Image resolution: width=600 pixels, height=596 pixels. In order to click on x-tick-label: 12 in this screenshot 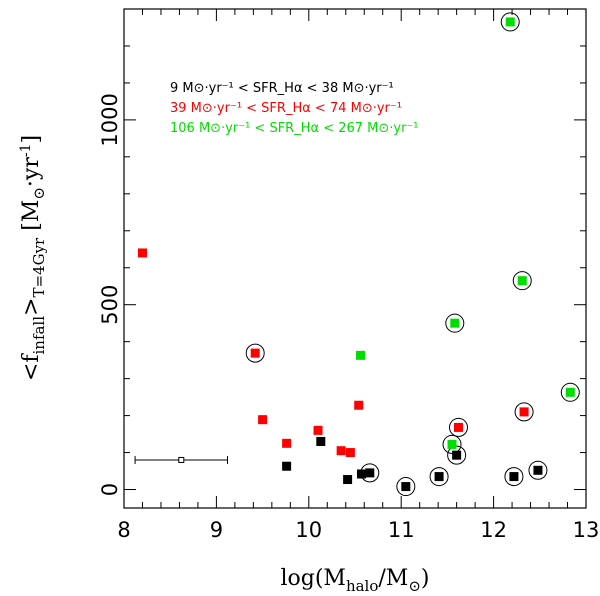, I will do `click(493, 530)`.